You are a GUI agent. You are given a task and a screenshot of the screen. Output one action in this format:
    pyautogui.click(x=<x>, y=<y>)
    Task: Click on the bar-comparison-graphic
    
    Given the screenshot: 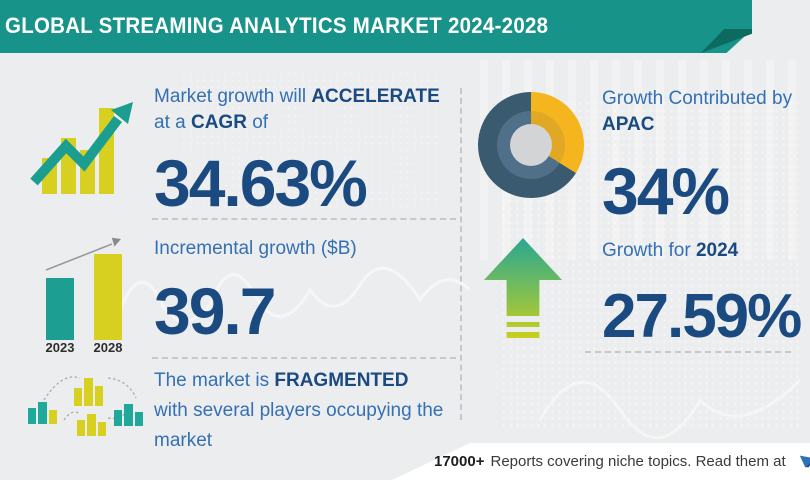 What is the action you would take?
    pyautogui.click(x=83, y=288)
    